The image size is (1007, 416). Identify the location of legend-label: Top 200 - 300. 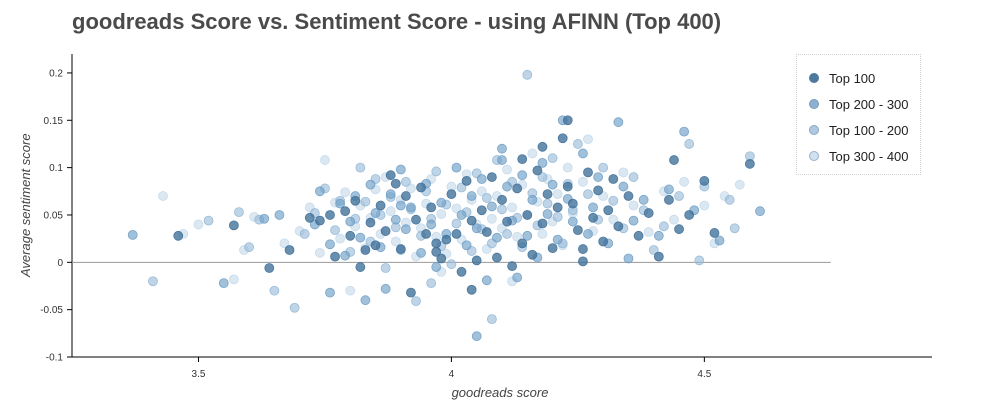
(869, 104).